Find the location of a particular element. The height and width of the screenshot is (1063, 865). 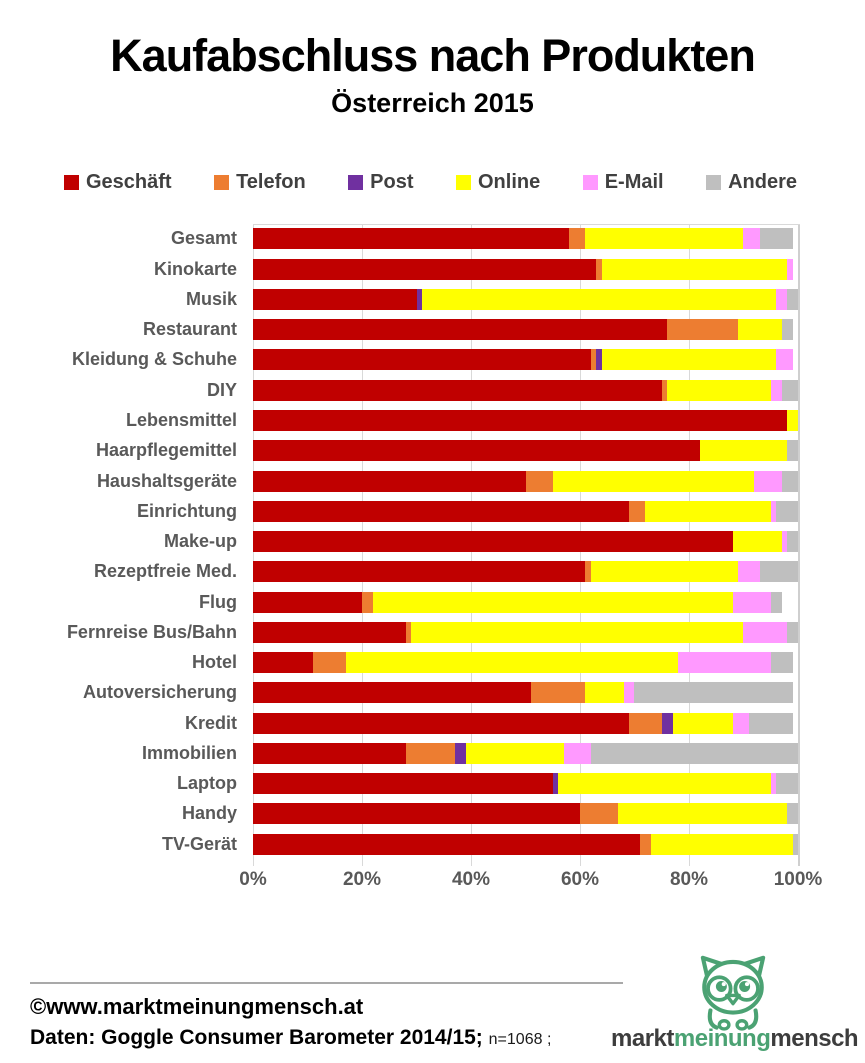

category-label: Rezeptfreie Med. is located at coordinates (165, 571).